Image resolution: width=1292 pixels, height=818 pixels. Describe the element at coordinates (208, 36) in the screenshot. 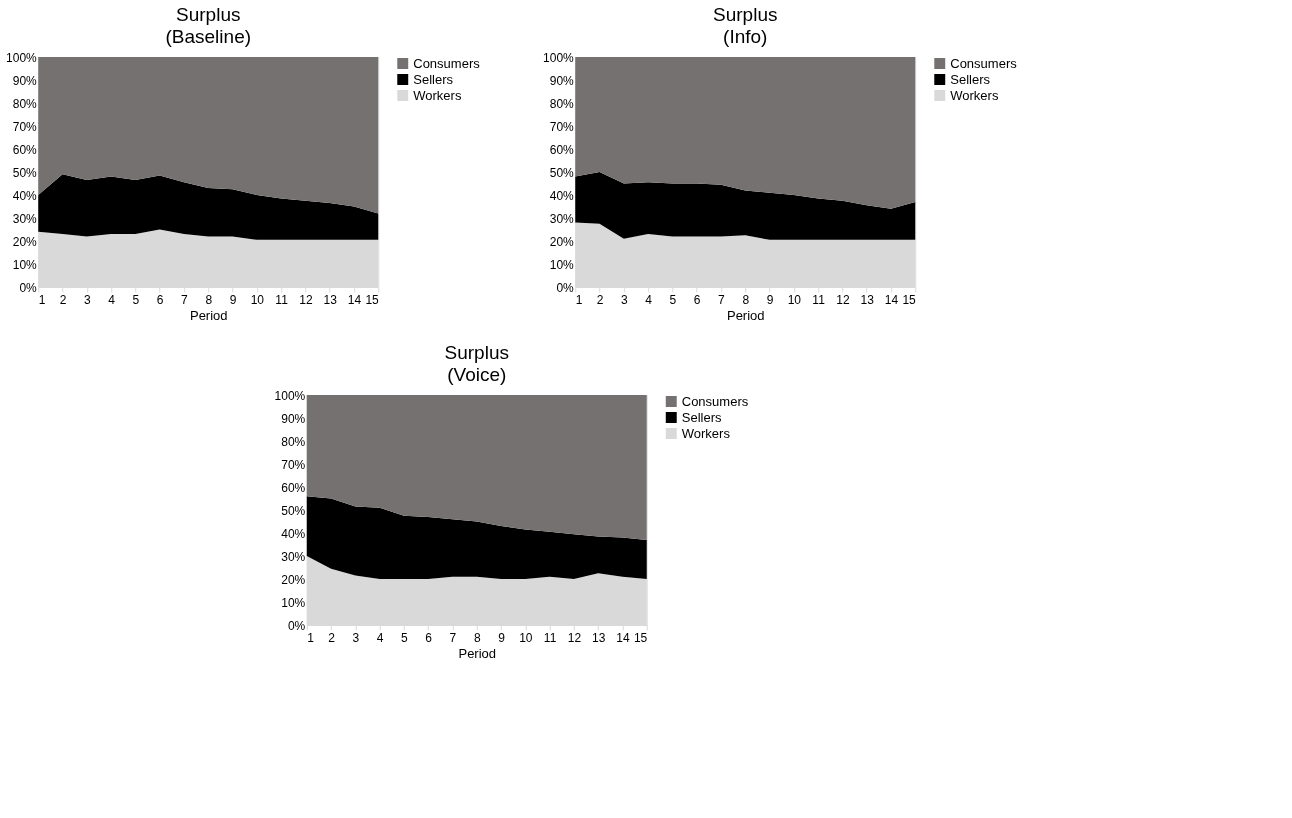

I see `chart-subtitle: (Baseline)` at that location.